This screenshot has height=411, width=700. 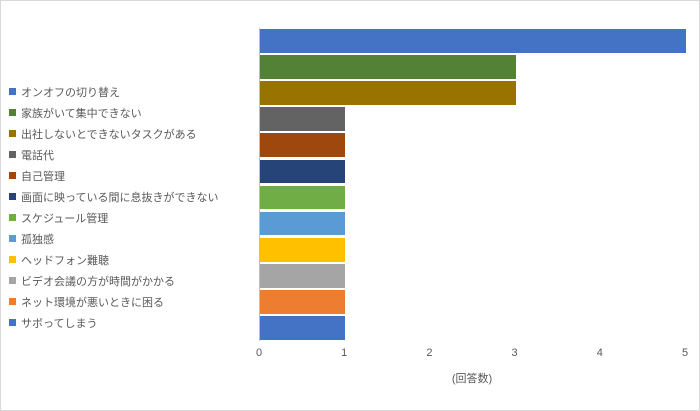 What do you see at coordinates (65, 260) in the screenshot?
I see `legend-label: ヘッドフォン難聴` at bounding box center [65, 260].